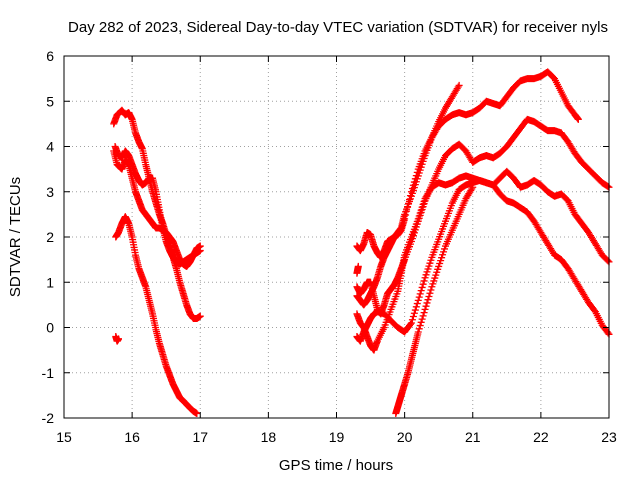 The width and height of the screenshot is (640, 480). What do you see at coordinates (609, 437) in the screenshot?
I see `x-tick-label: 23` at bounding box center [609, 437].